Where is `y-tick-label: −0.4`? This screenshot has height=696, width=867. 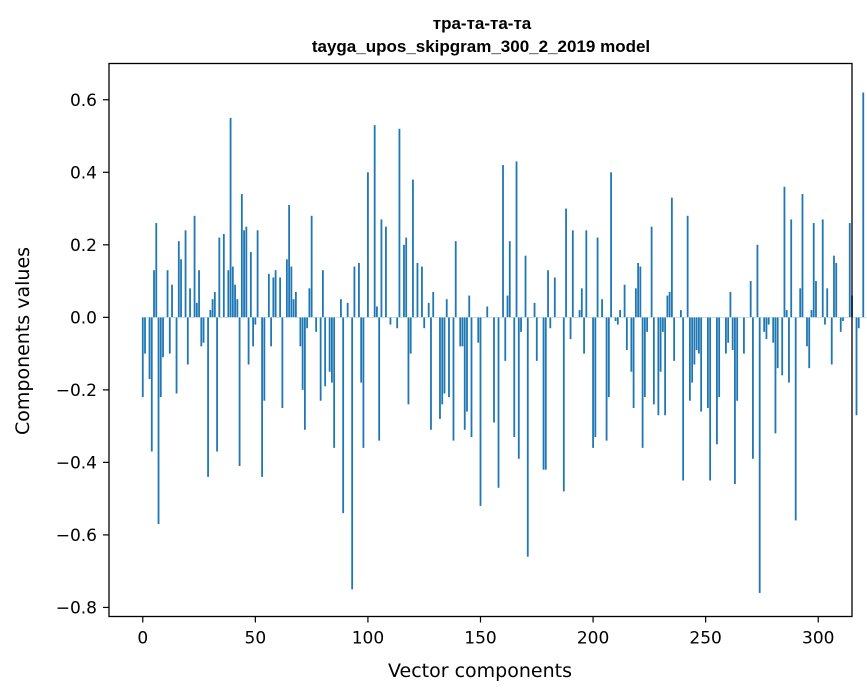 y-tick-label: −0.4 is located at coordinates (76, 463).